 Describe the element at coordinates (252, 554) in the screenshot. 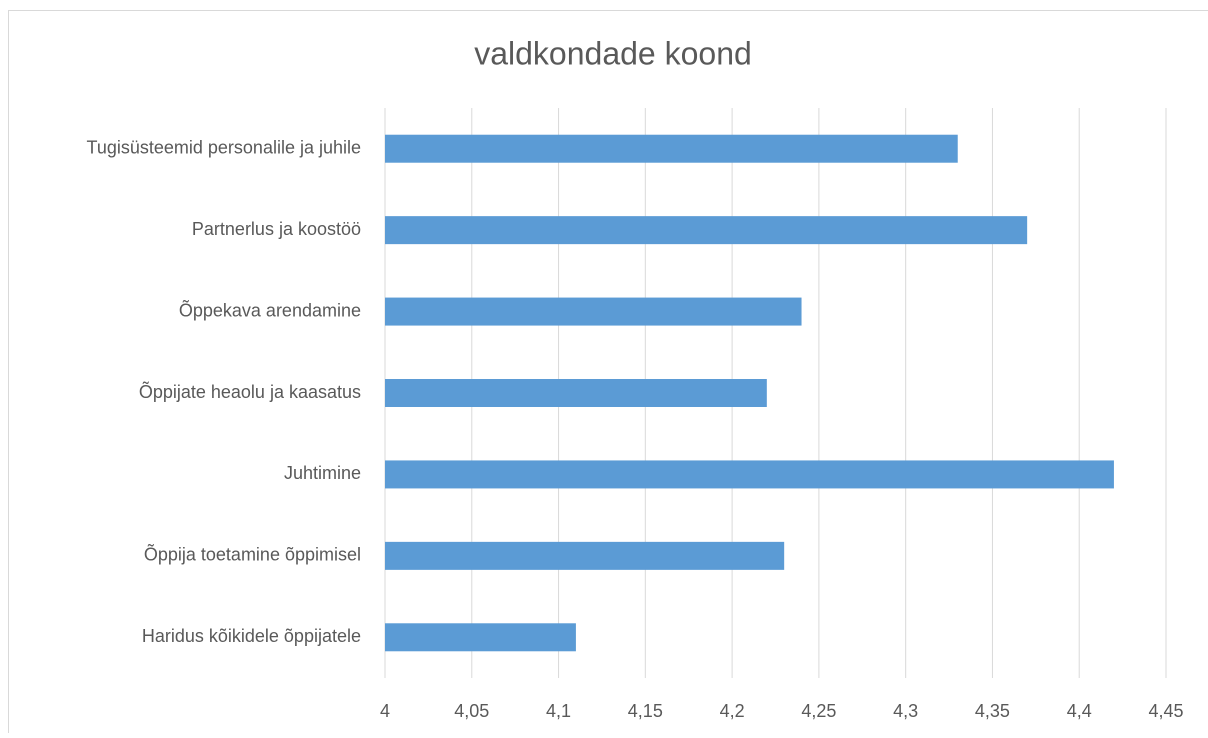

I see `y-tick-label: Õppija toetamine õppimisel` at that location.